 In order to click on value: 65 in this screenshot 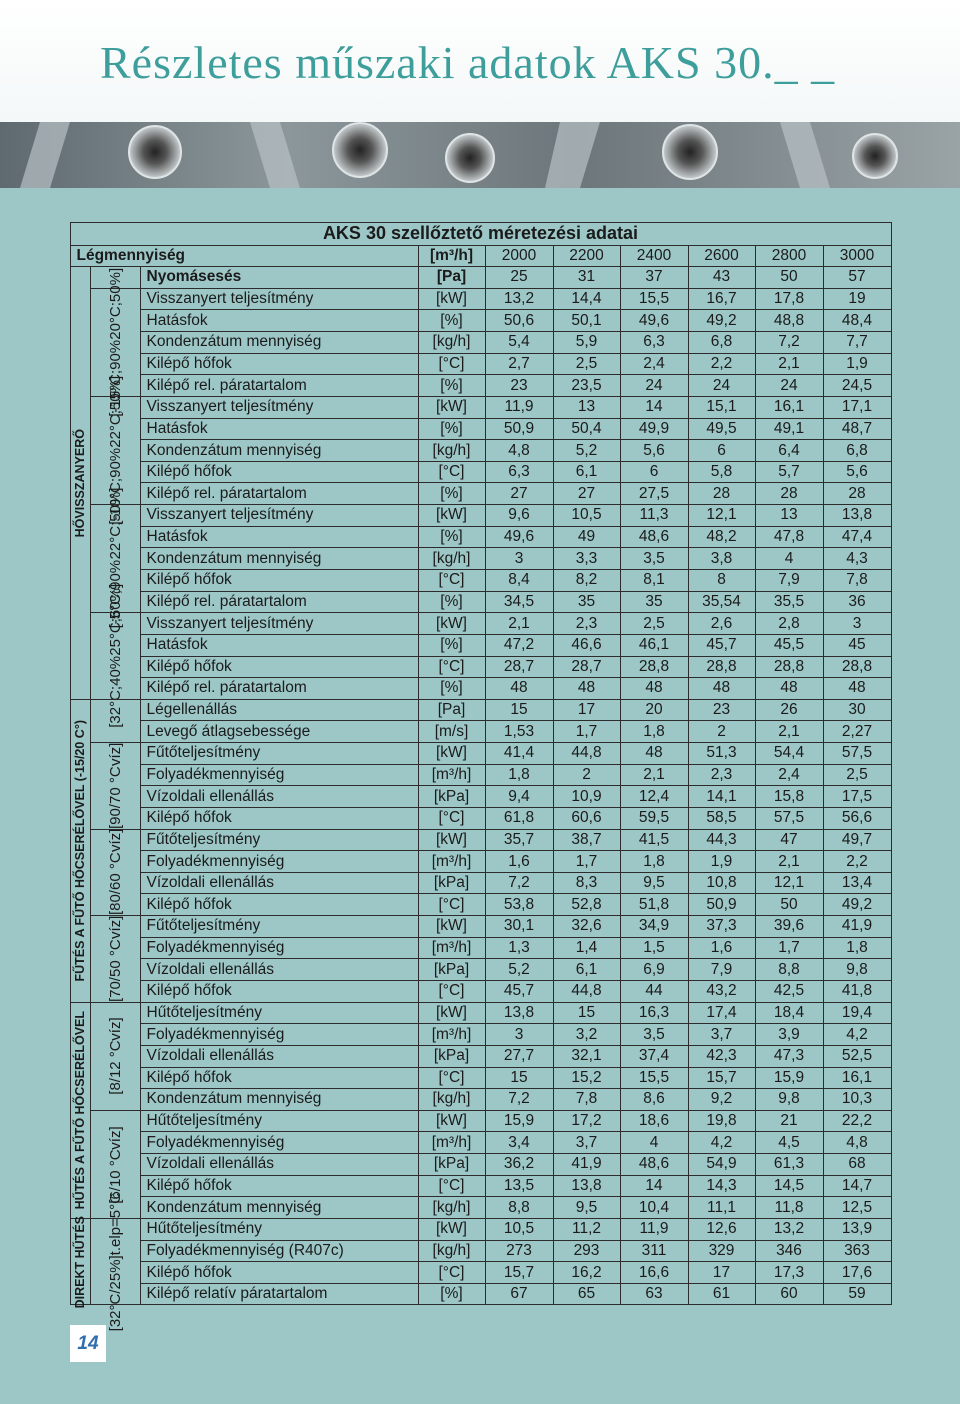, I will do `click(586, 1294)`.